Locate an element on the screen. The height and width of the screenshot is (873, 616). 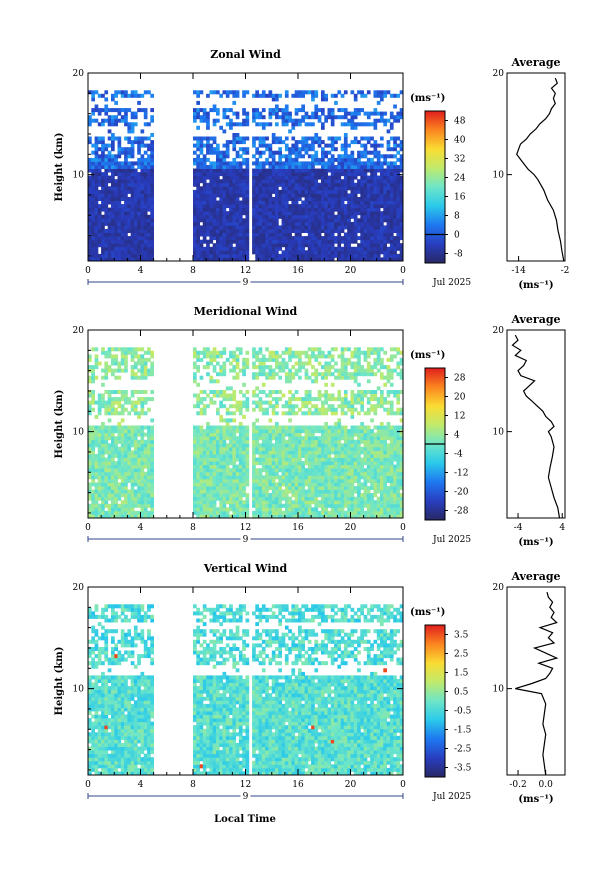
zonal-profile-ytick-label: 10 is located at coordinates (499, 176).